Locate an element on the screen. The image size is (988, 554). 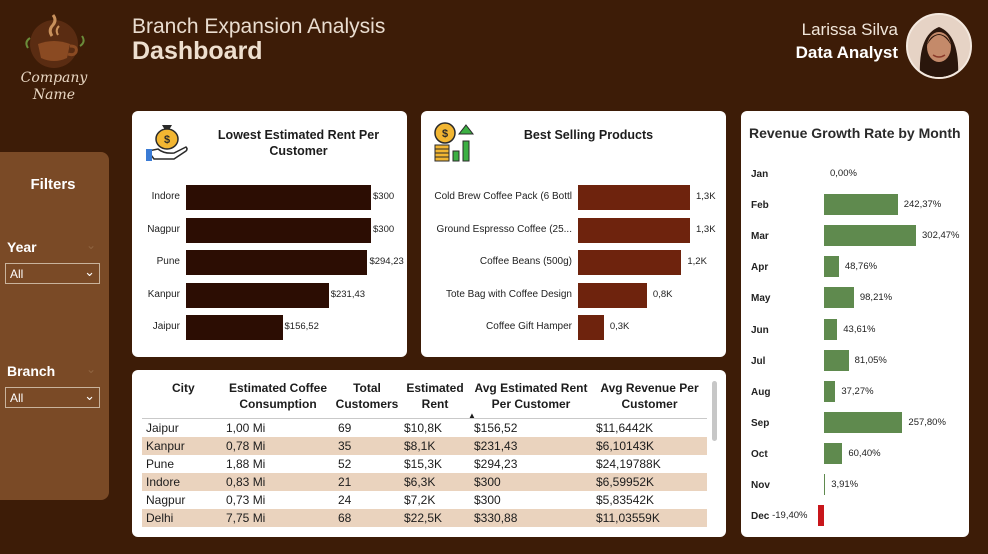
month-label: Jul is located at coordinates (758, 361).